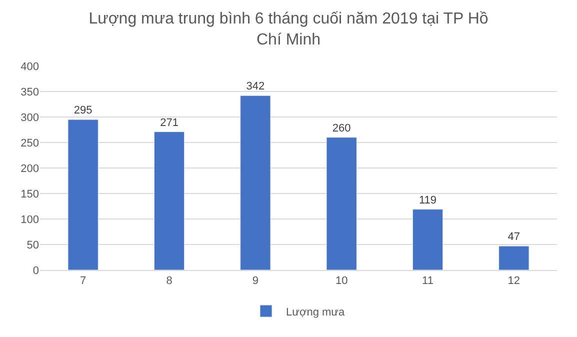 Image resolution: width=577 pixels, height=337 pixels. I want to click on y-tick-label: 50, so click(32, 245).